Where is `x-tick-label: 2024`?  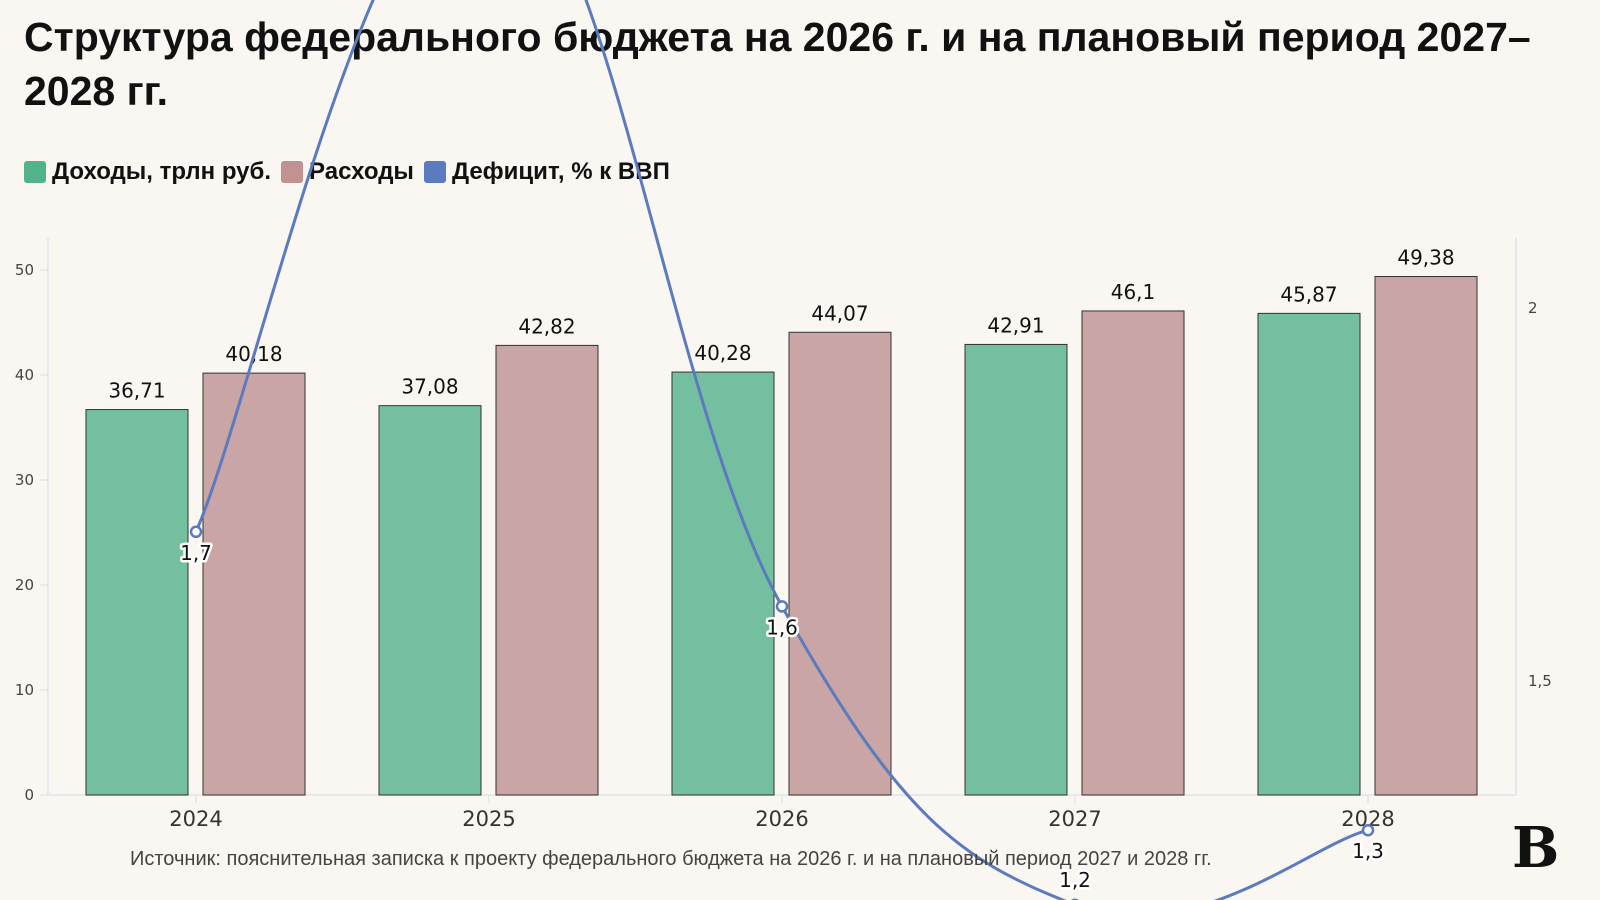 x-tick-label: 2024 is located at coordinates (195, 819).